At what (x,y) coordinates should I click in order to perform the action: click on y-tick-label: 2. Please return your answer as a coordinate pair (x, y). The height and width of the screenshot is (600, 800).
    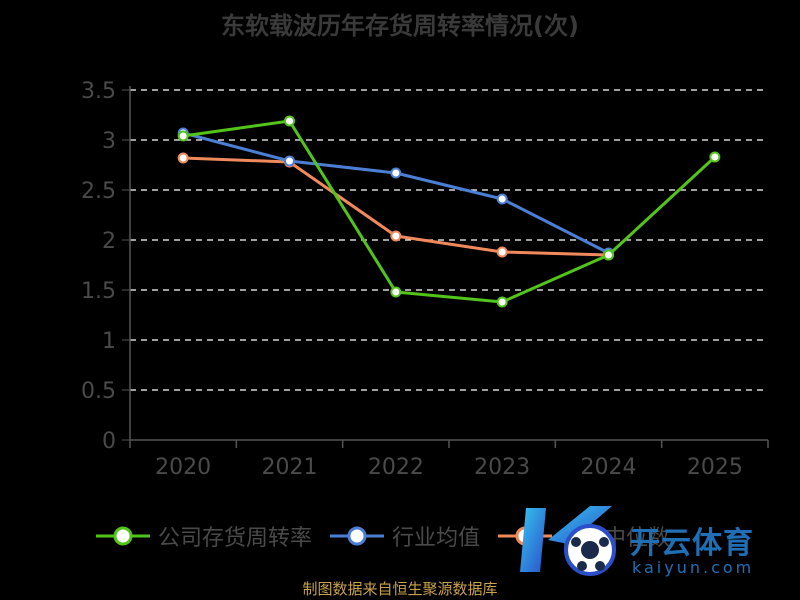
    Looking at the image, I should click on (109, 241).